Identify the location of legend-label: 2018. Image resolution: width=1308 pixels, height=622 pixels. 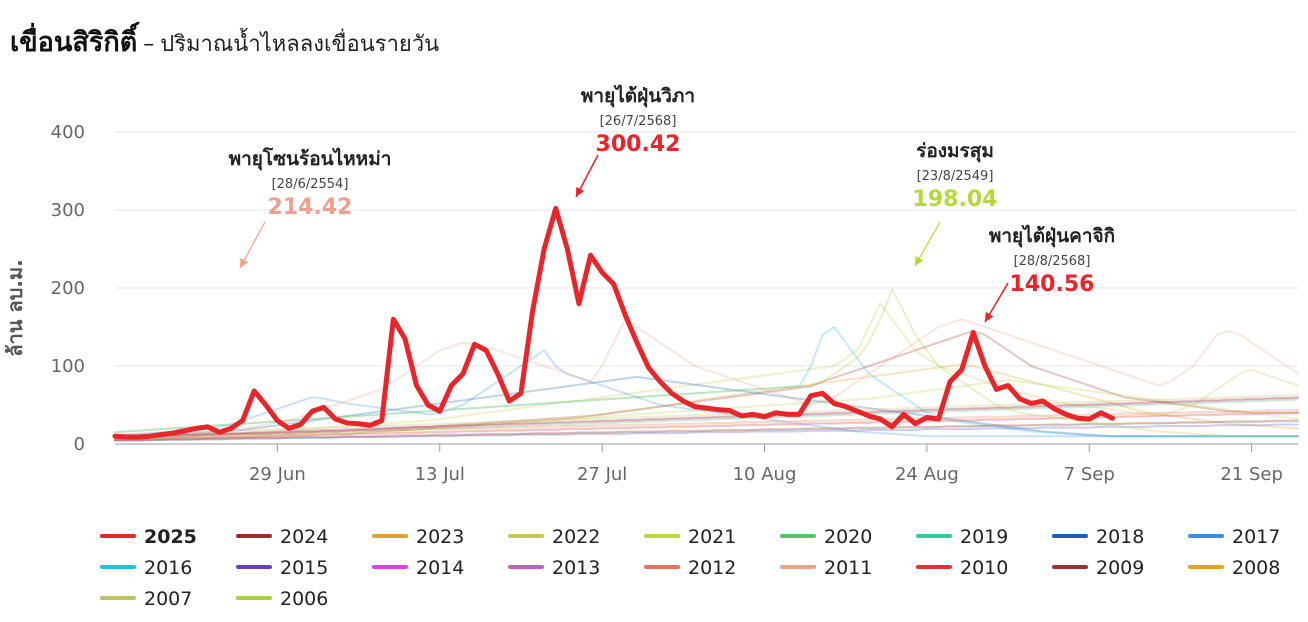
(1120, 537).